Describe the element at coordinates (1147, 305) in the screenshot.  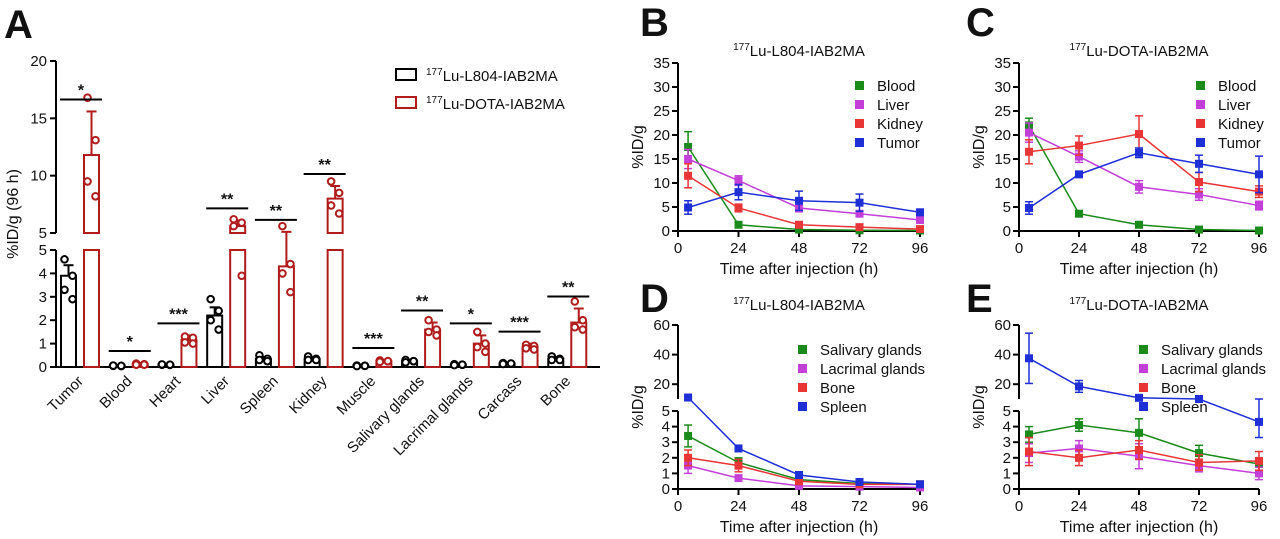
I see `panel-title-rest: Lu-DOTA-IAB2MA` at that location.